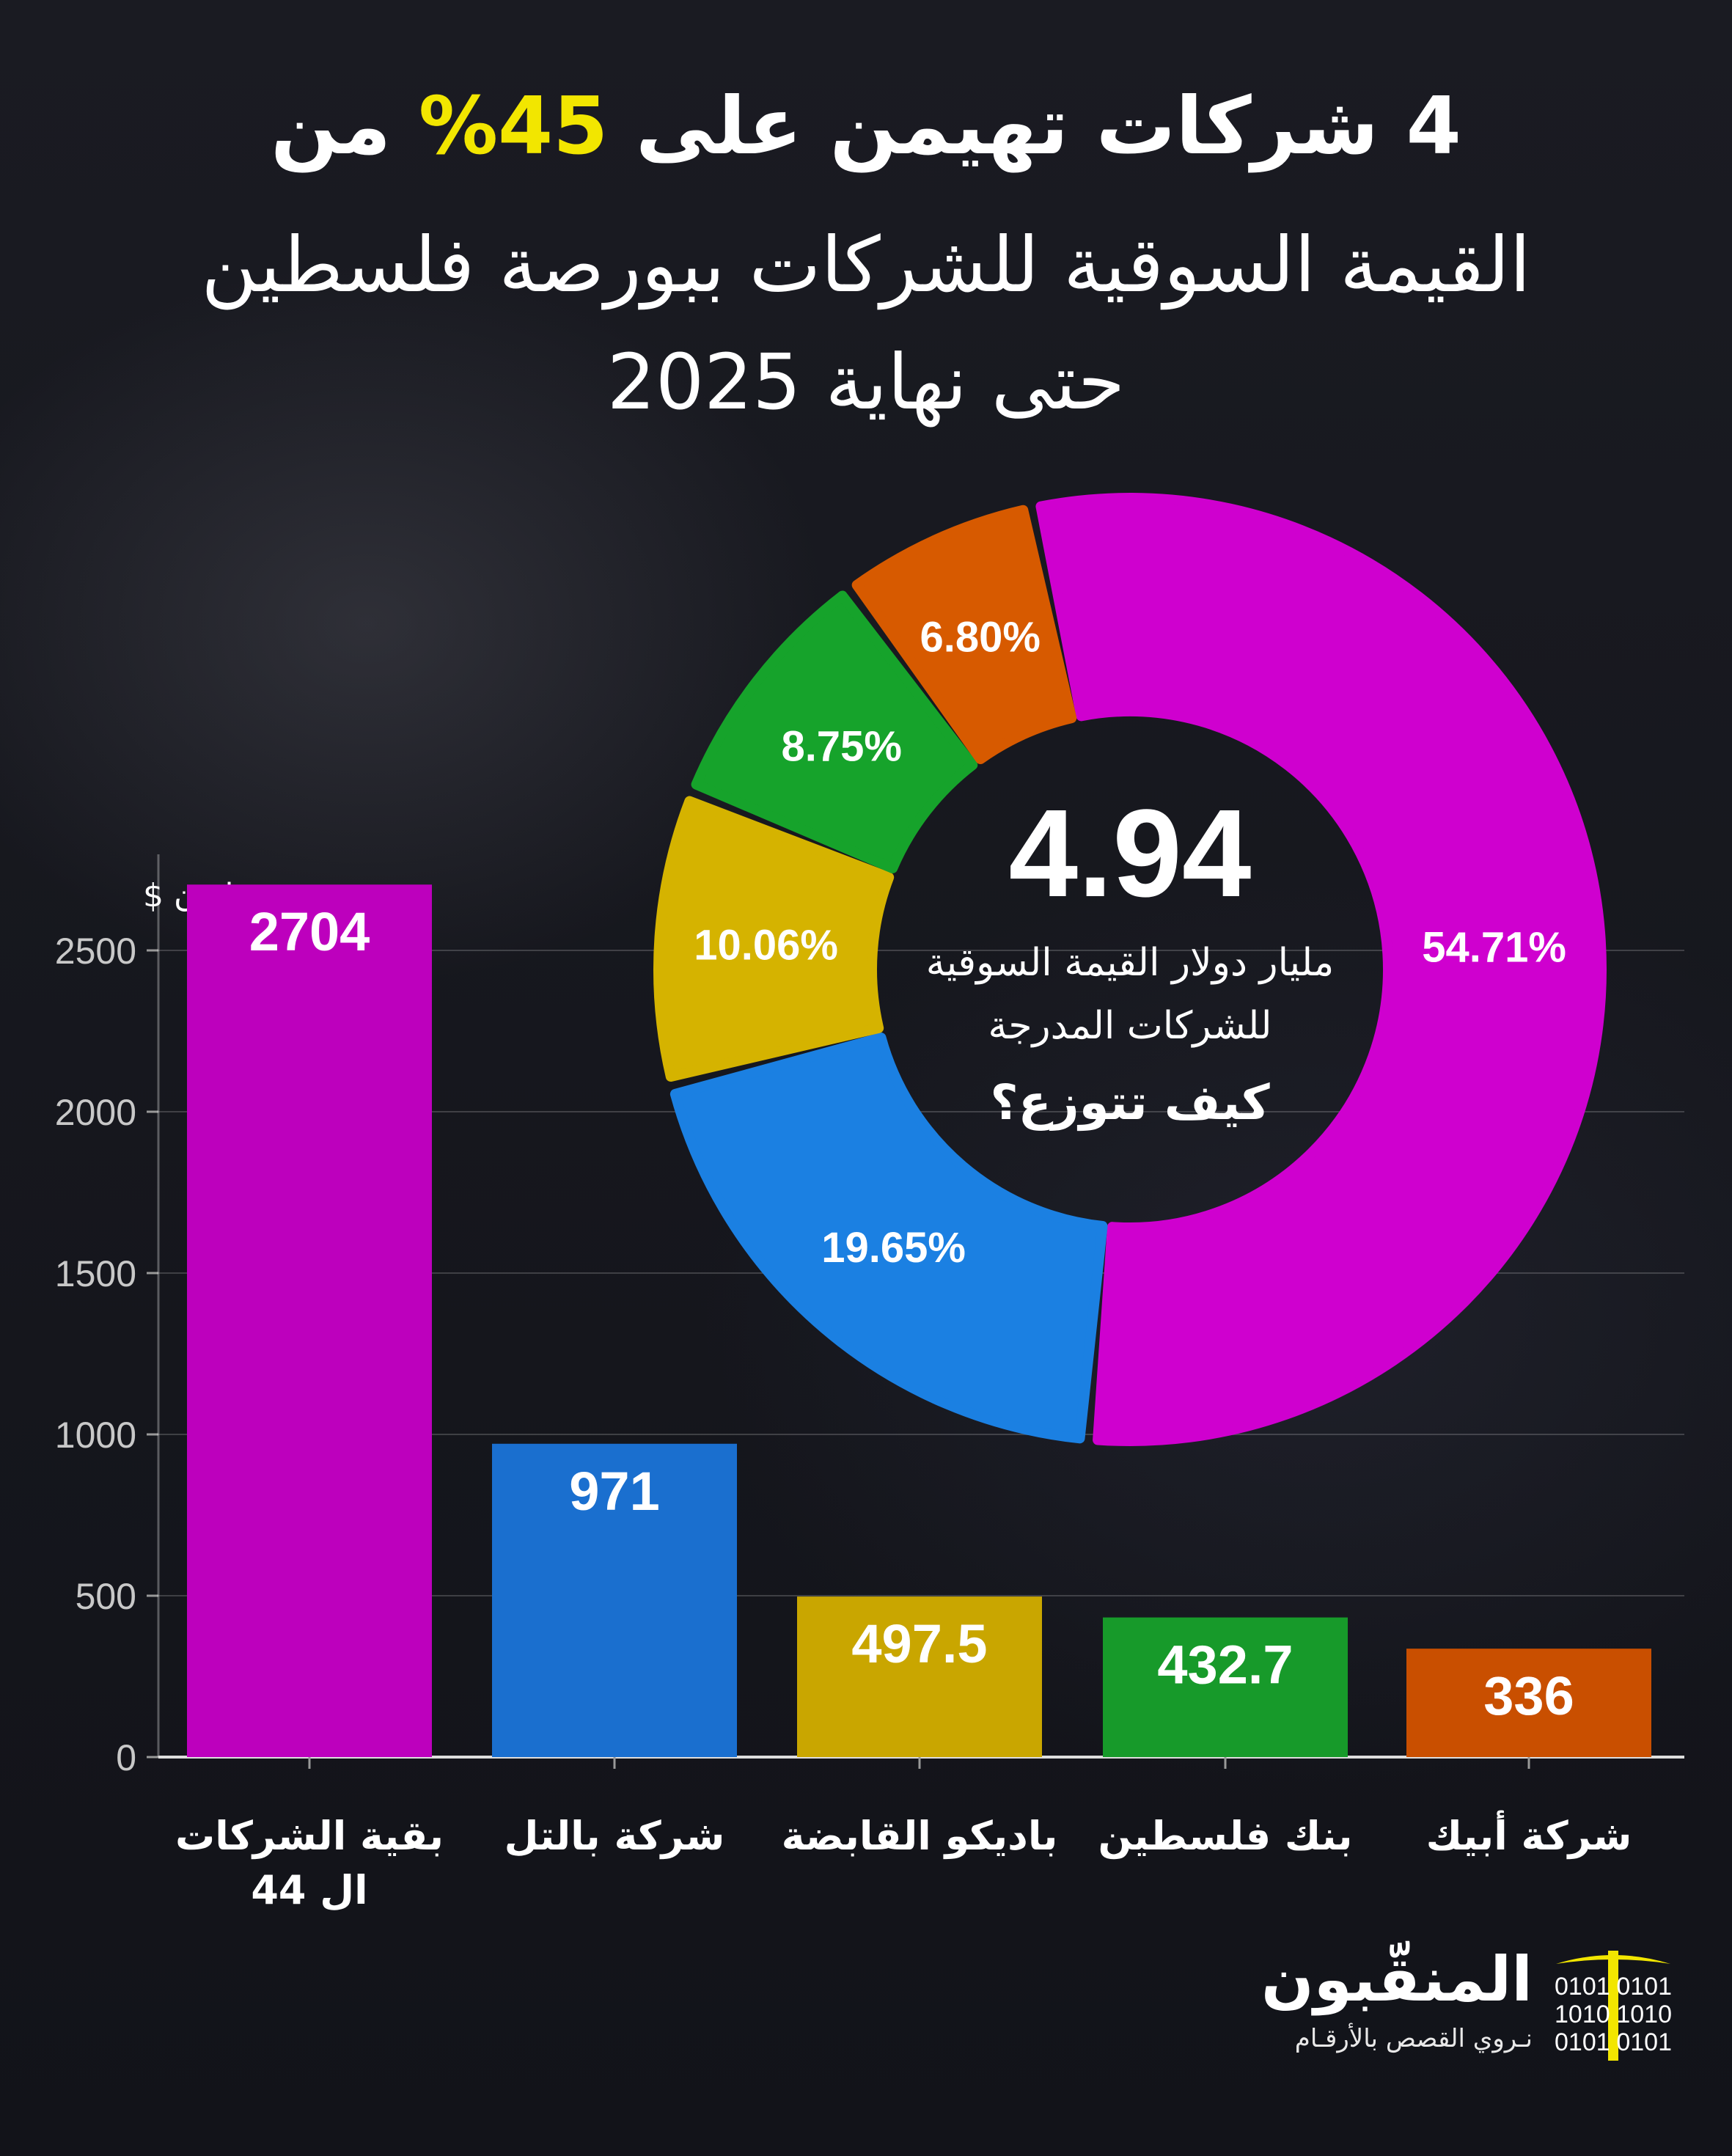  I want to click on x-tick-label: بنك فلسطين, so click(1225, 1836).